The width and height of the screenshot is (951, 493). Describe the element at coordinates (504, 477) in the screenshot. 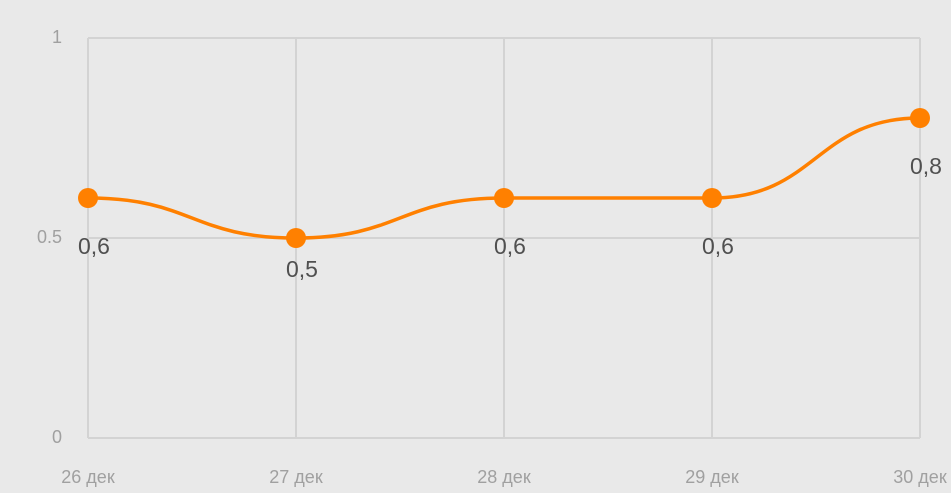

I see `x-tick-label: 28 дек` at that location.